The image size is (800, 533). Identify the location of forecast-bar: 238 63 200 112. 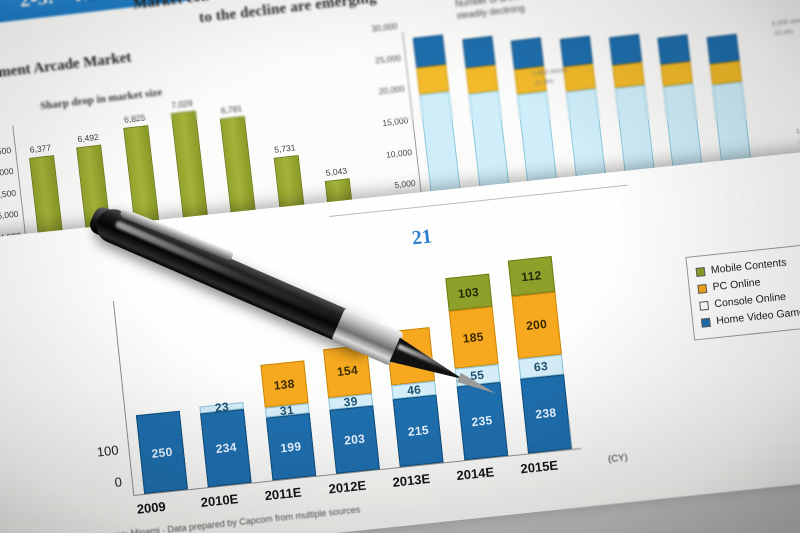
(539, 355).